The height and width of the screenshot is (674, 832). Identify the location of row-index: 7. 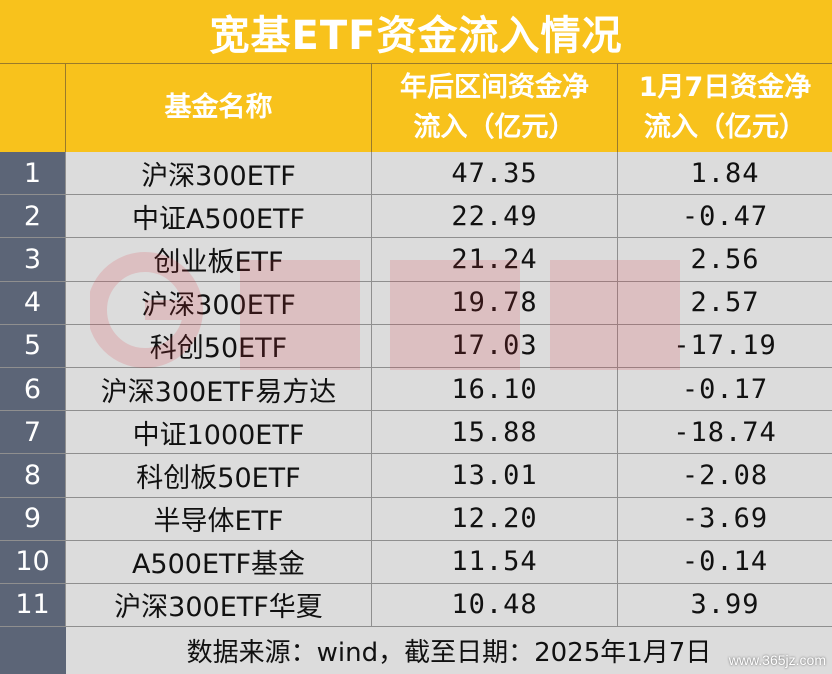
(33, 432).